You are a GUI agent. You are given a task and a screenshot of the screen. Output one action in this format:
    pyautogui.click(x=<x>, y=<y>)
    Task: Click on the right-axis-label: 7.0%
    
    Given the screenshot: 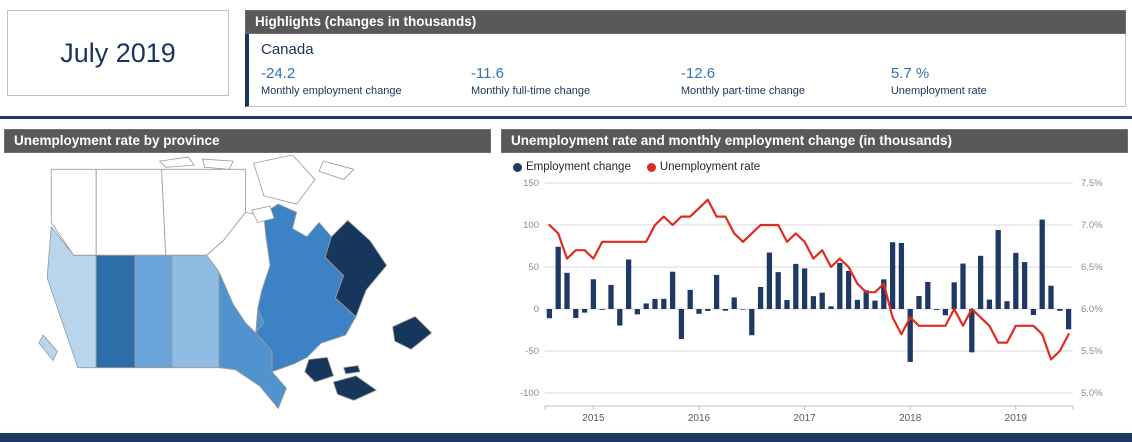 What is the action you would take?
    pyautogui.click(x=1092, y=225)
    